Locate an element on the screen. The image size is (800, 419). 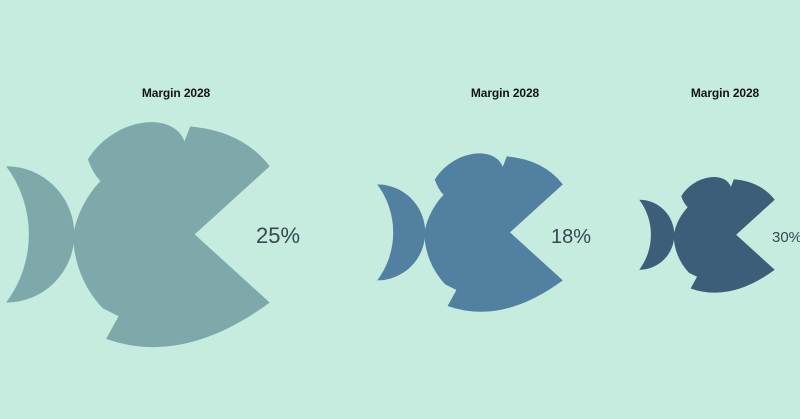
fish-3-tail is located at coordinates (657, 234).